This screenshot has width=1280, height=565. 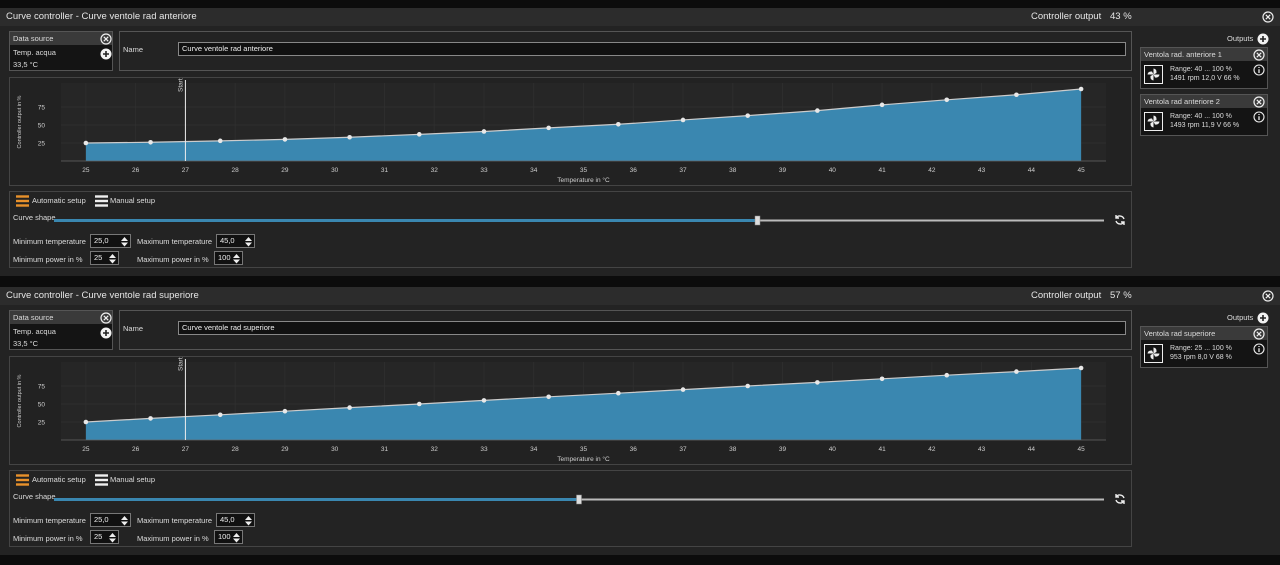 I want to click on fan-blades, so click(x=1153, y=121).